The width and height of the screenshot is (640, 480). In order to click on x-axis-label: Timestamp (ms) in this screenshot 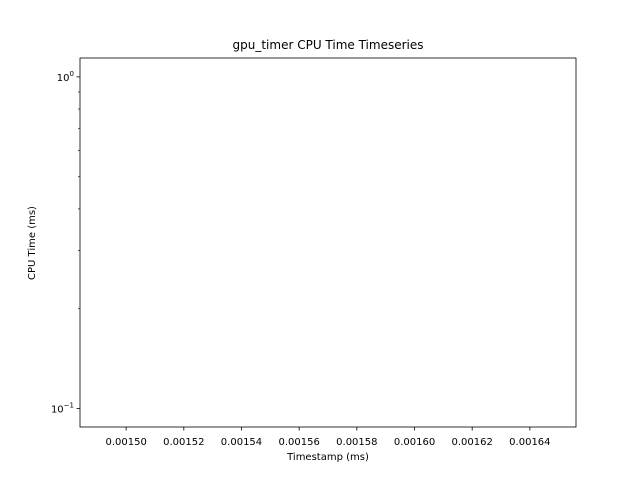, I will do `click(327, 457)`.